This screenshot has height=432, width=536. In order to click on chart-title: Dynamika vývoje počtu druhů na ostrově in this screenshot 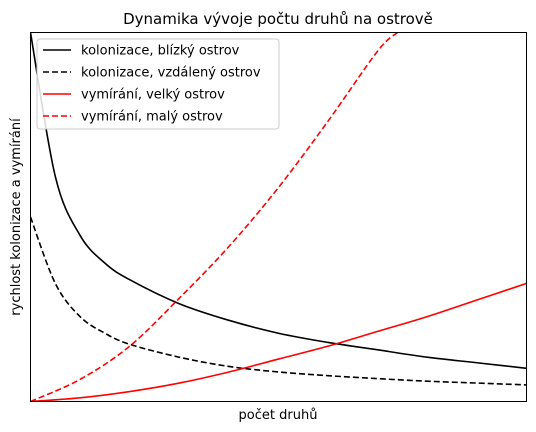, I will do `click(278, 19)`.